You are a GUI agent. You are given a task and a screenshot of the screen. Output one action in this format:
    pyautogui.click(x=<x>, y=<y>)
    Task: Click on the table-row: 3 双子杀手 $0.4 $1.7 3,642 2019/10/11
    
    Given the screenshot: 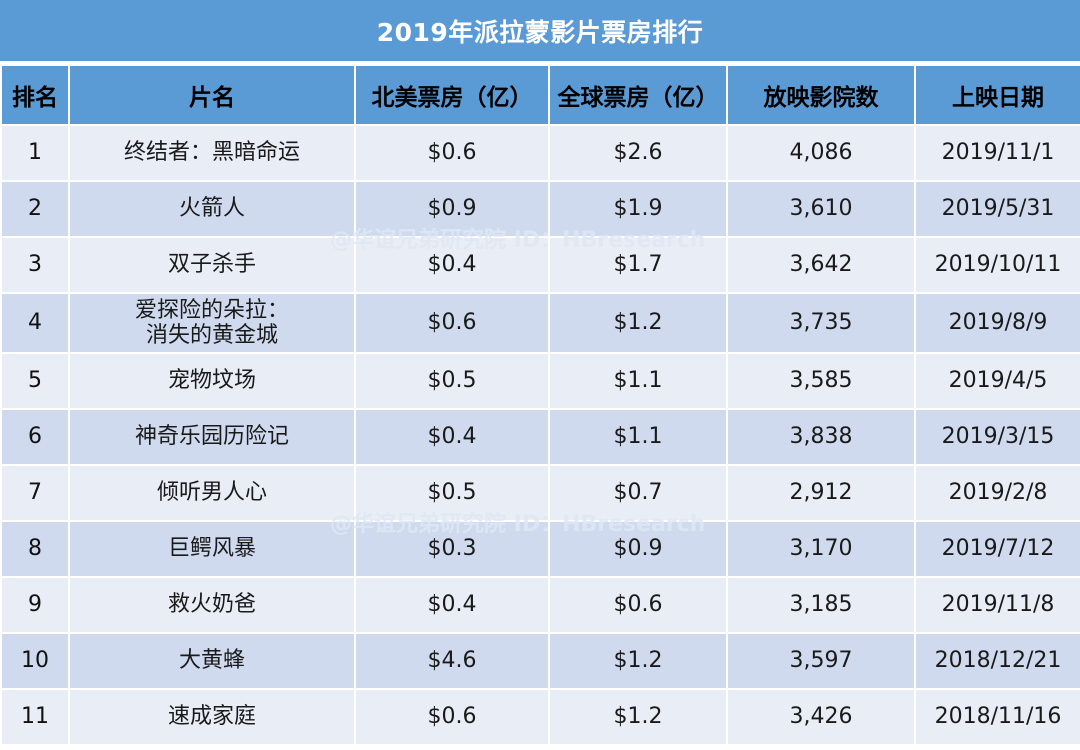 What is the action you would take?
    pyautogui.click(x=540, y=265)
    